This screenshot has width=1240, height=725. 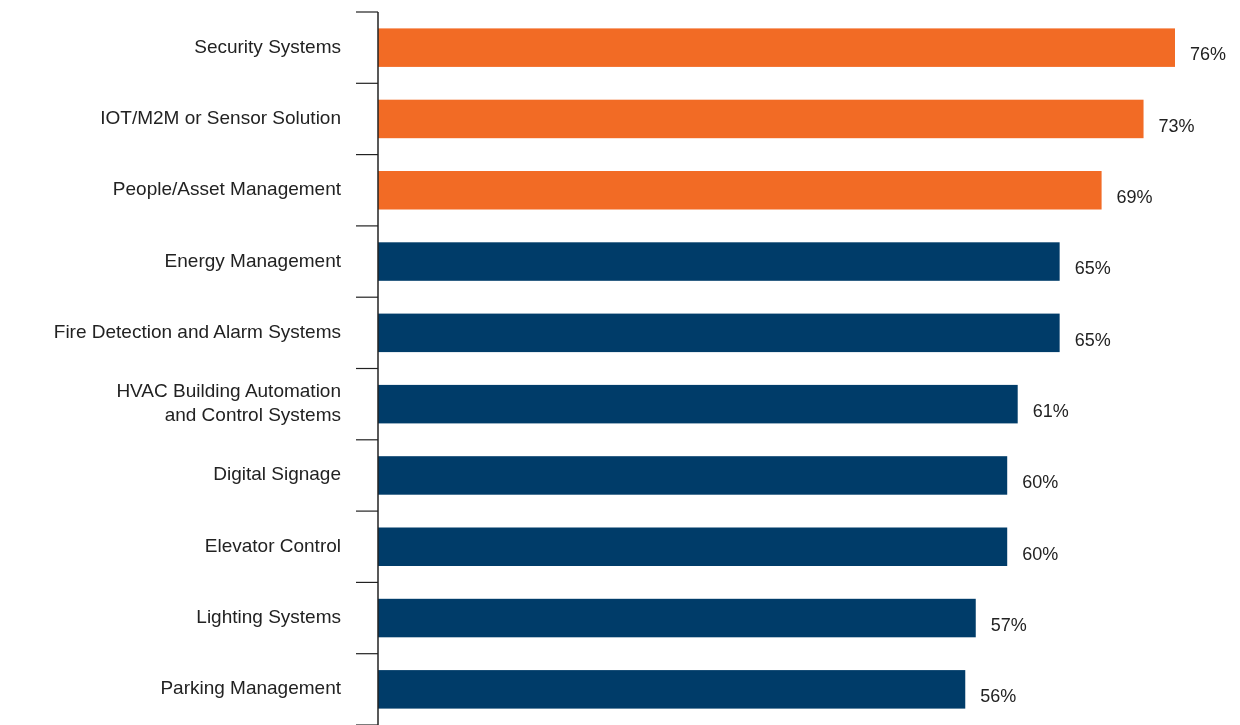 I want to click on data-label: 61%, so click(x=1050, y=410).